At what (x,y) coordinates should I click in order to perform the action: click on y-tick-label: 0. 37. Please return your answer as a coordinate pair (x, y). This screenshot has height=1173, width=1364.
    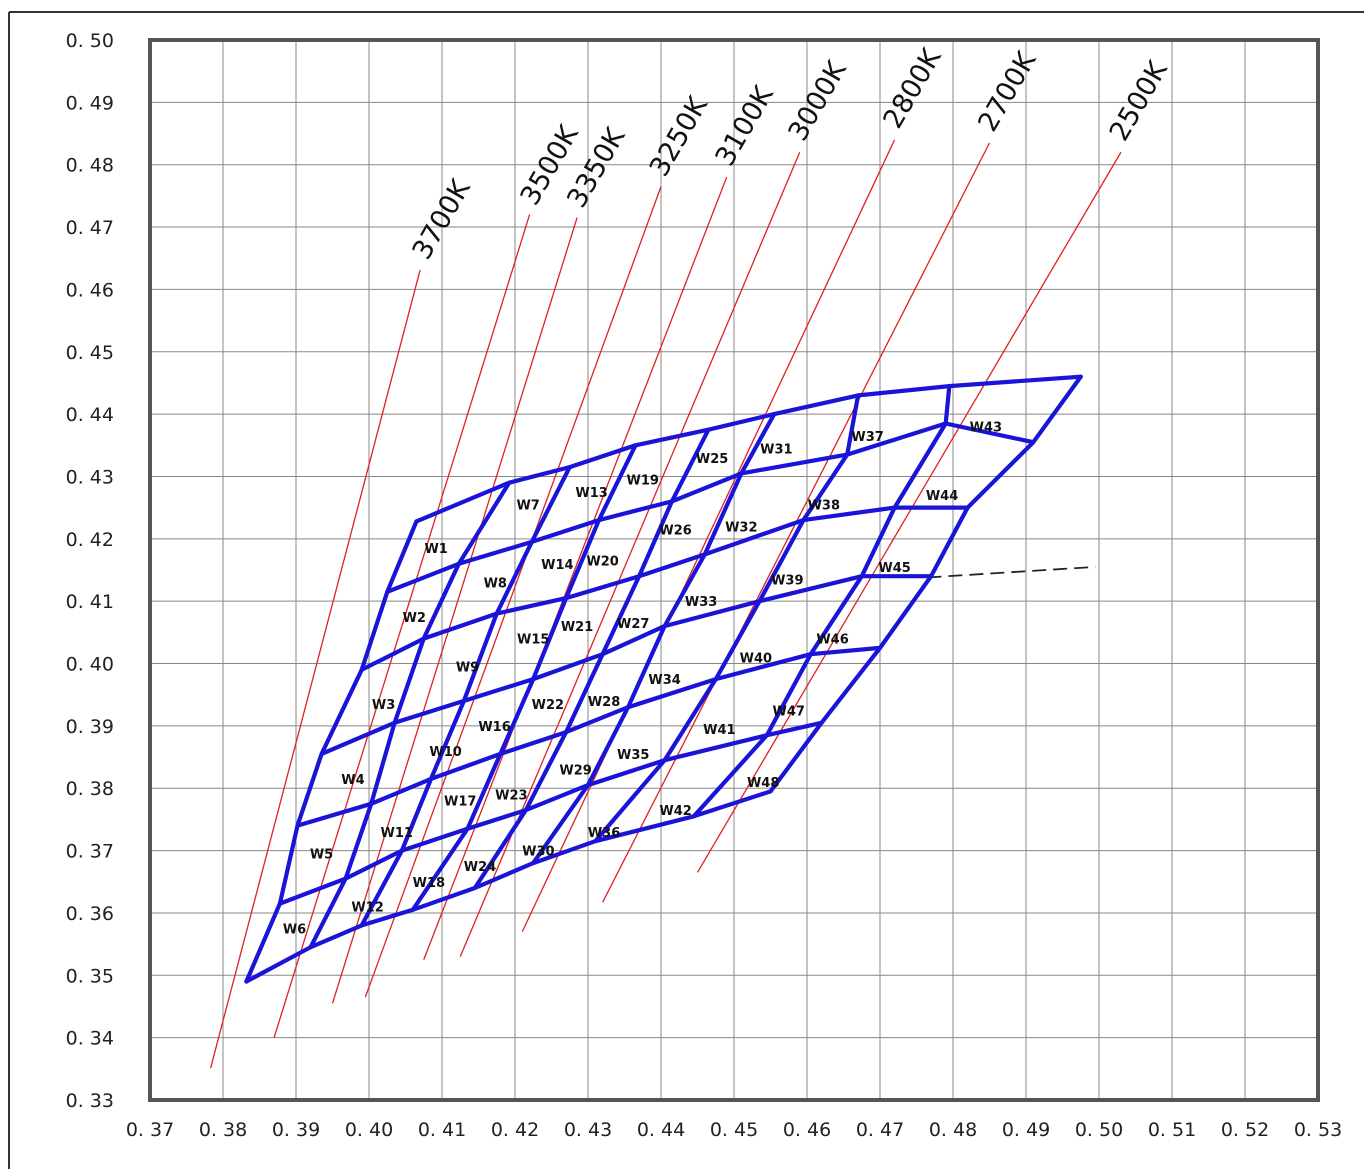
    Looking at the image, I should click on (90, 852).